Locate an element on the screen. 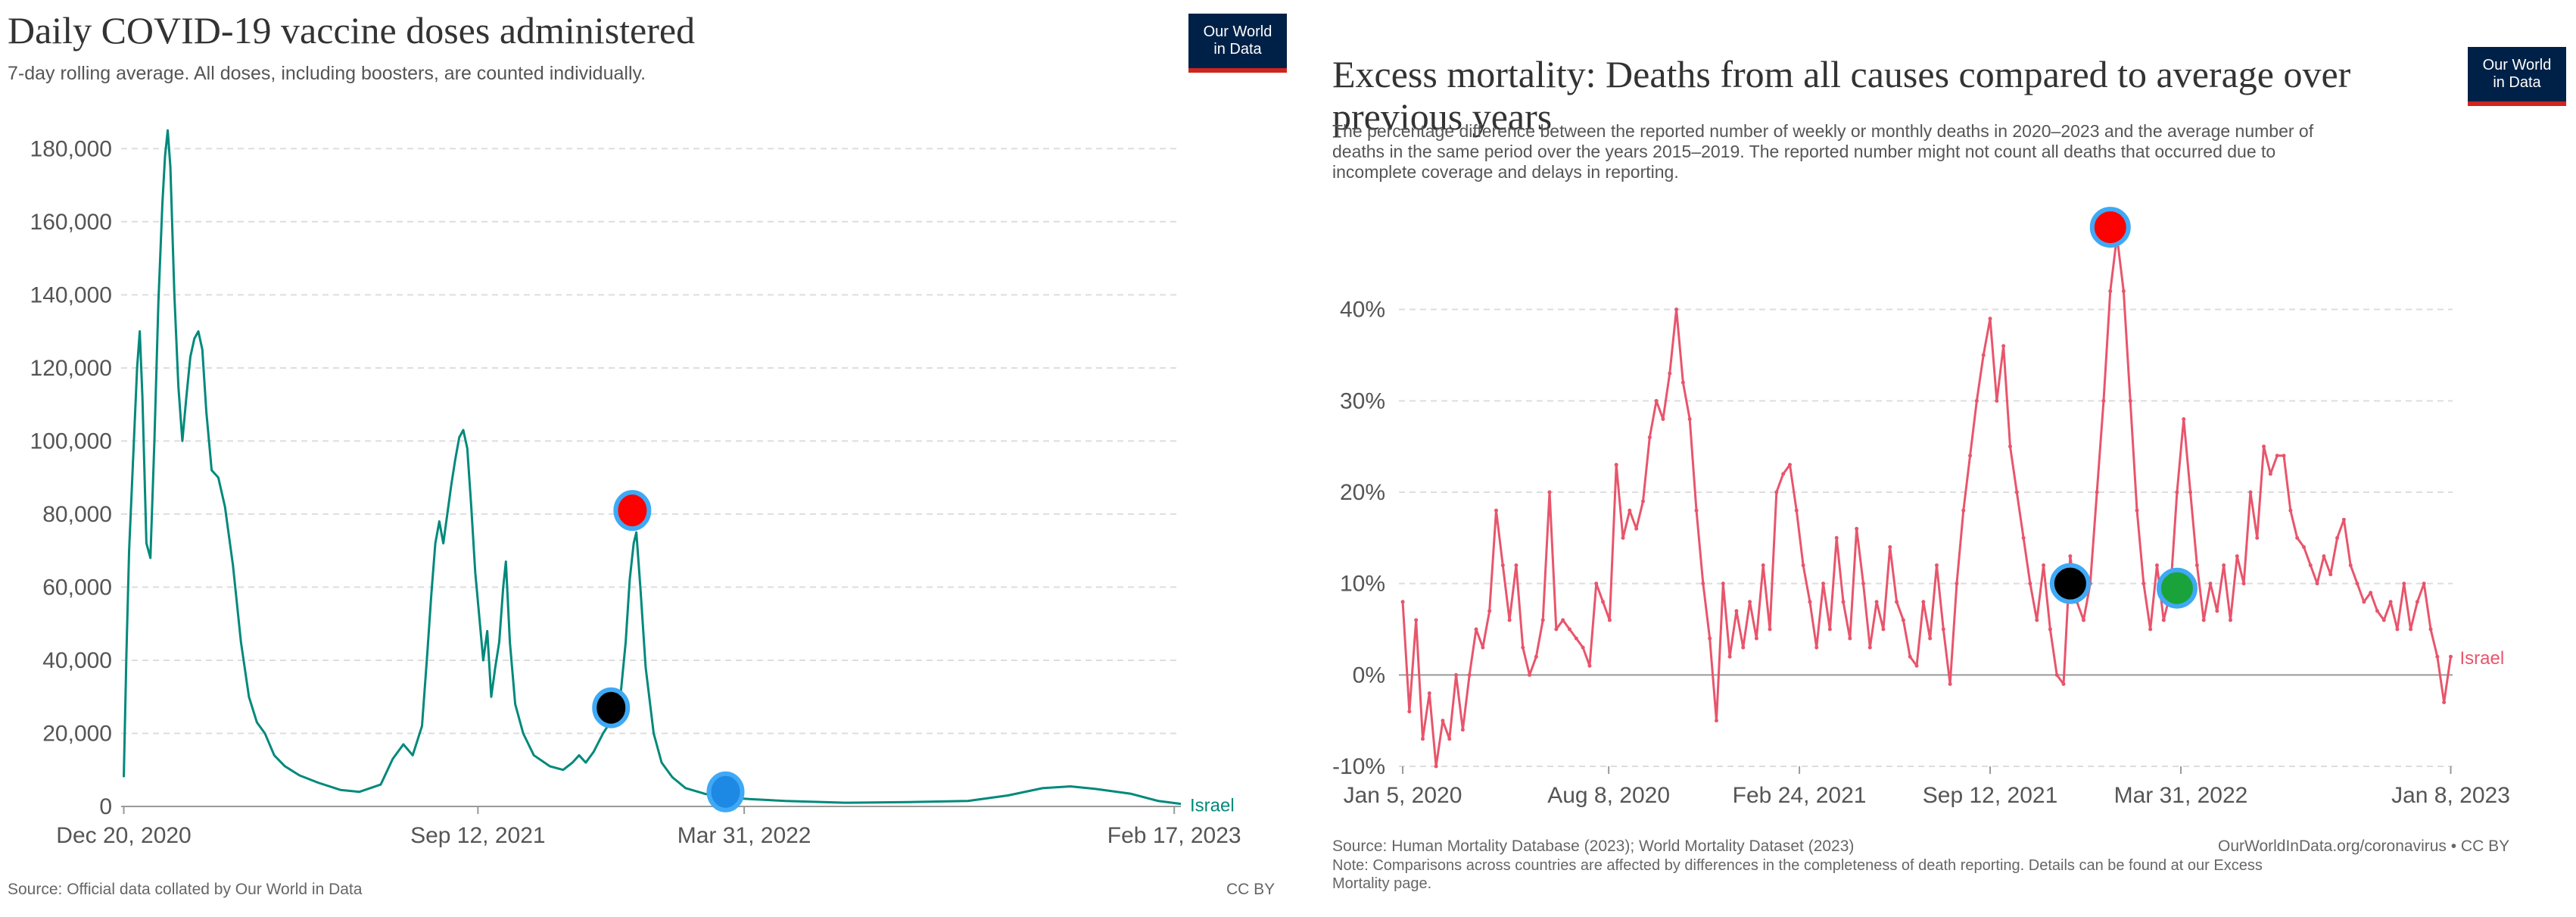  chart-title-line-2: previous years is located at coordinates (1442, 116).